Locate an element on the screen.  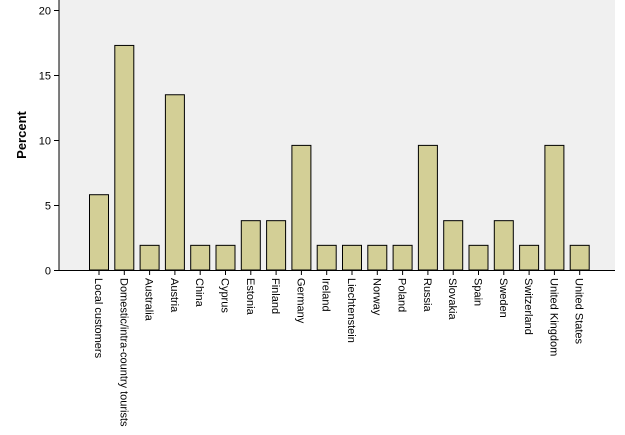
bar-switzerland is located at coordinates (529, 257).